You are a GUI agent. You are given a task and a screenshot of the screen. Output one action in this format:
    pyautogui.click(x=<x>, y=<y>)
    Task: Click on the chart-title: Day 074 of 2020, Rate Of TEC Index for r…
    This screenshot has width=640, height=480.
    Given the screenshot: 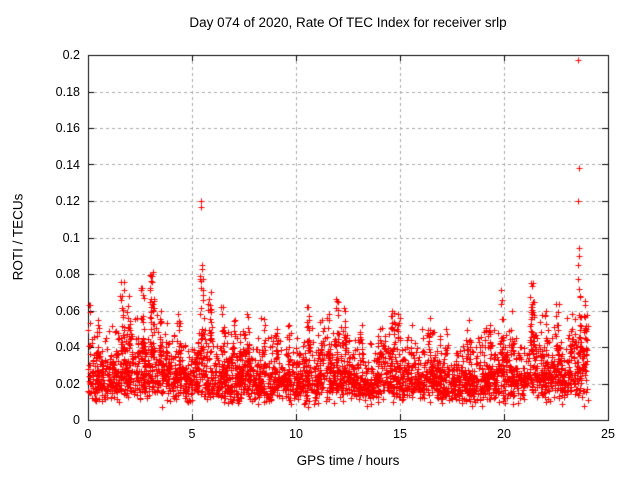 What is the action you would take?
    pyautogui.click(x=348, y=22)
    